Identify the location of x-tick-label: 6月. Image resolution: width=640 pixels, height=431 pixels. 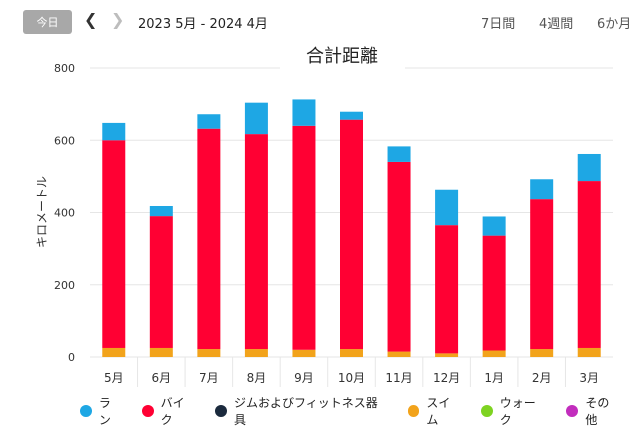
(161, 378).